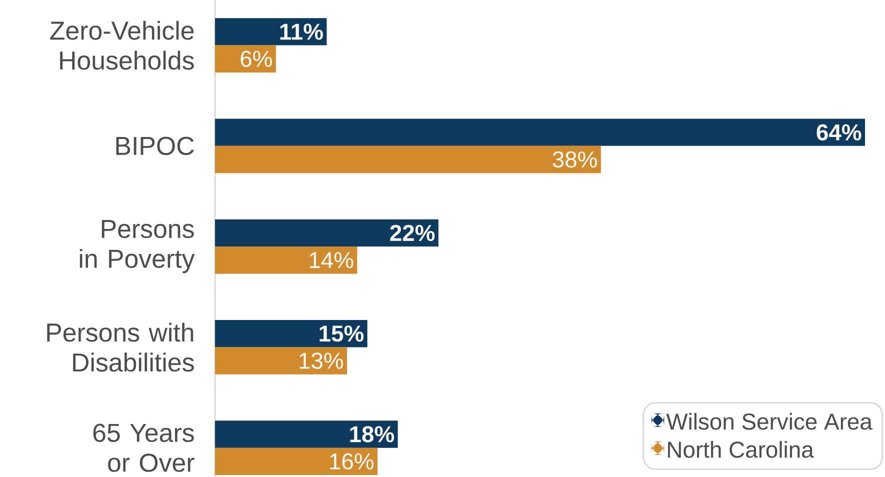  I want to click on data-label: 13%, so click(322, 360).